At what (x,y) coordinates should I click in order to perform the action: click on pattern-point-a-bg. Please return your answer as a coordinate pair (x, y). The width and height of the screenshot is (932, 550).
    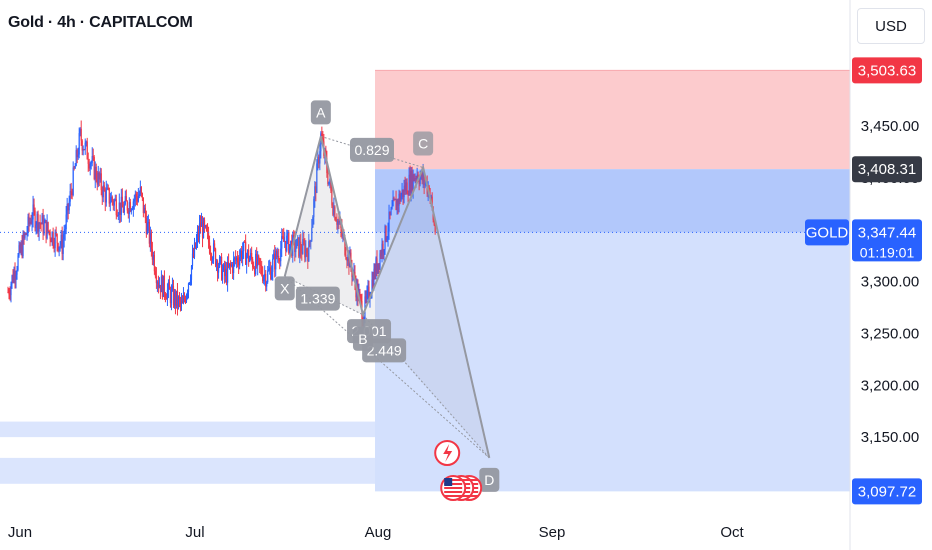
    Looking at the image, I should click on (320, 112).